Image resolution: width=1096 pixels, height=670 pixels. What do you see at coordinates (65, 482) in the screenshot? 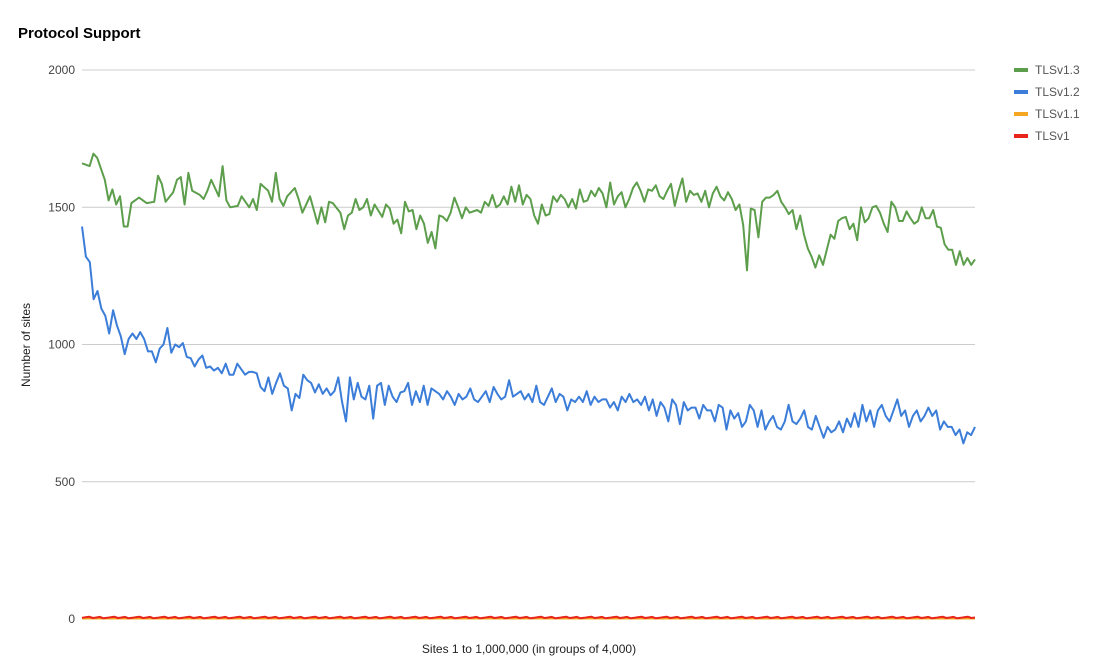
I see `y-tick-label: 500` at bounding box center [65, 482].